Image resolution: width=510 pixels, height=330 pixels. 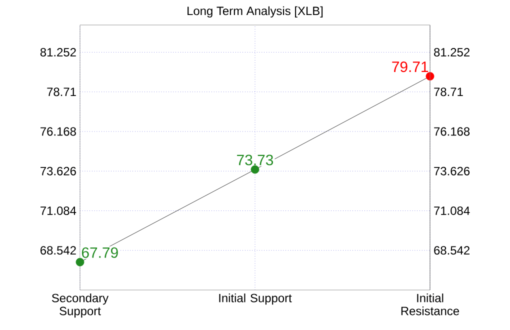 I want to click on x-tick-label: Initial Resistance, so click(x=430, y=305).